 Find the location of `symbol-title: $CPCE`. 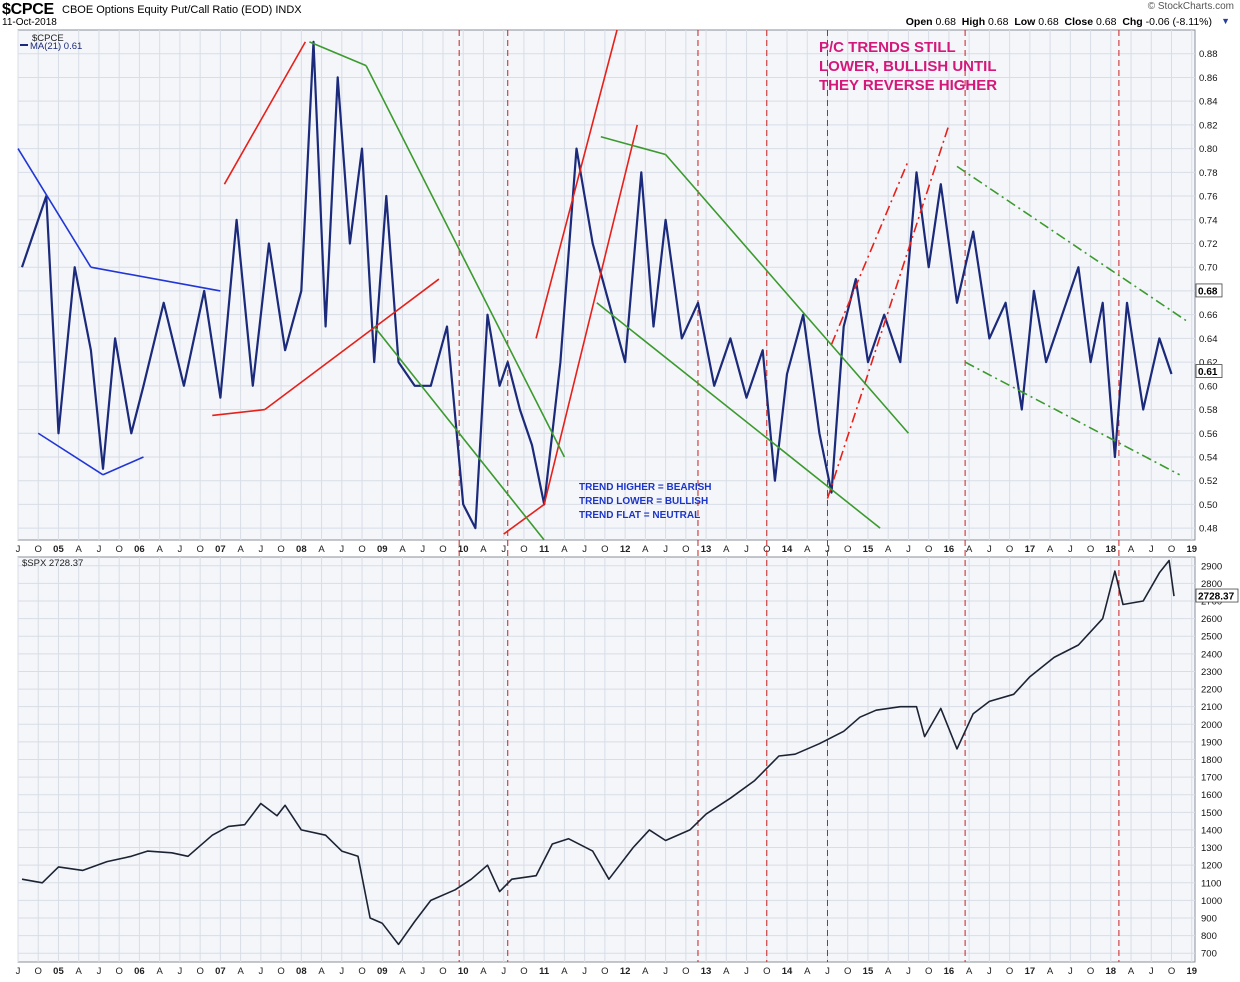

symbol-title: $CPCE is located at coordinates (28, 9).